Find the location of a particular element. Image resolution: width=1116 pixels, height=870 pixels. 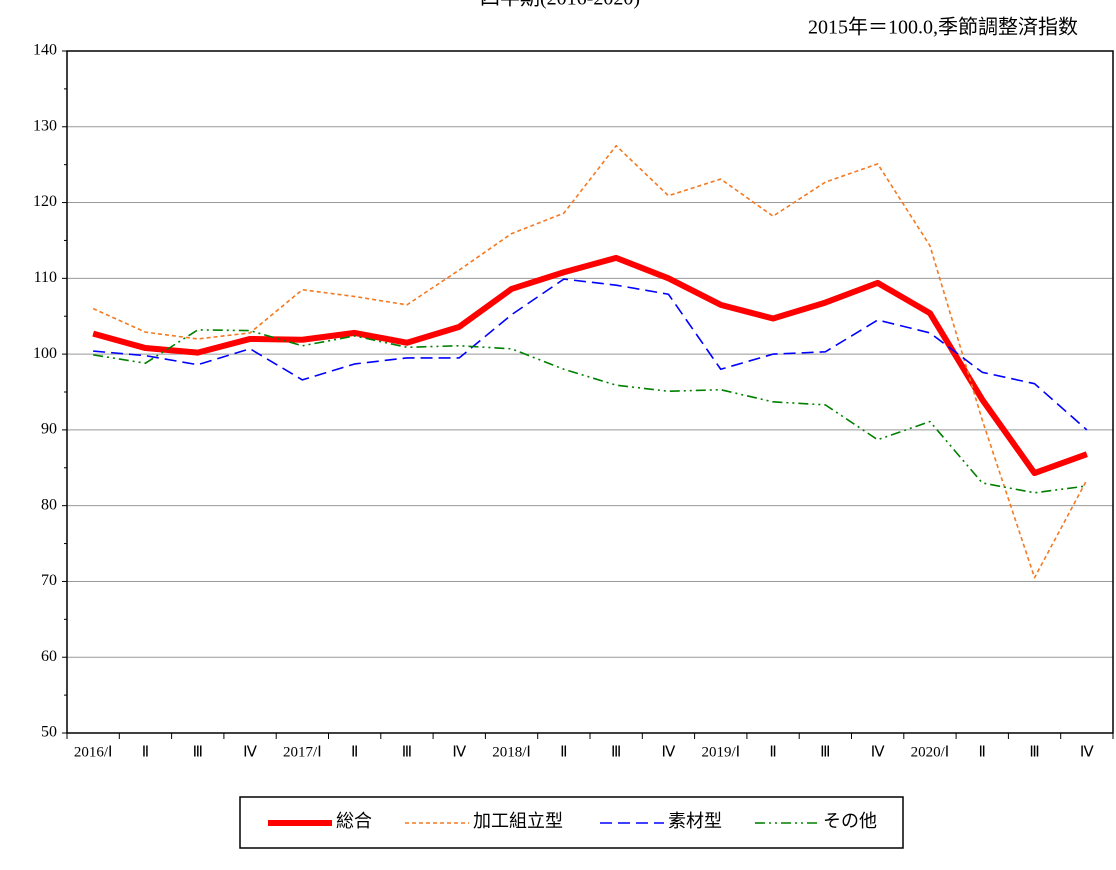

y-tick-label: 80 is located at coordinates (49, 504).